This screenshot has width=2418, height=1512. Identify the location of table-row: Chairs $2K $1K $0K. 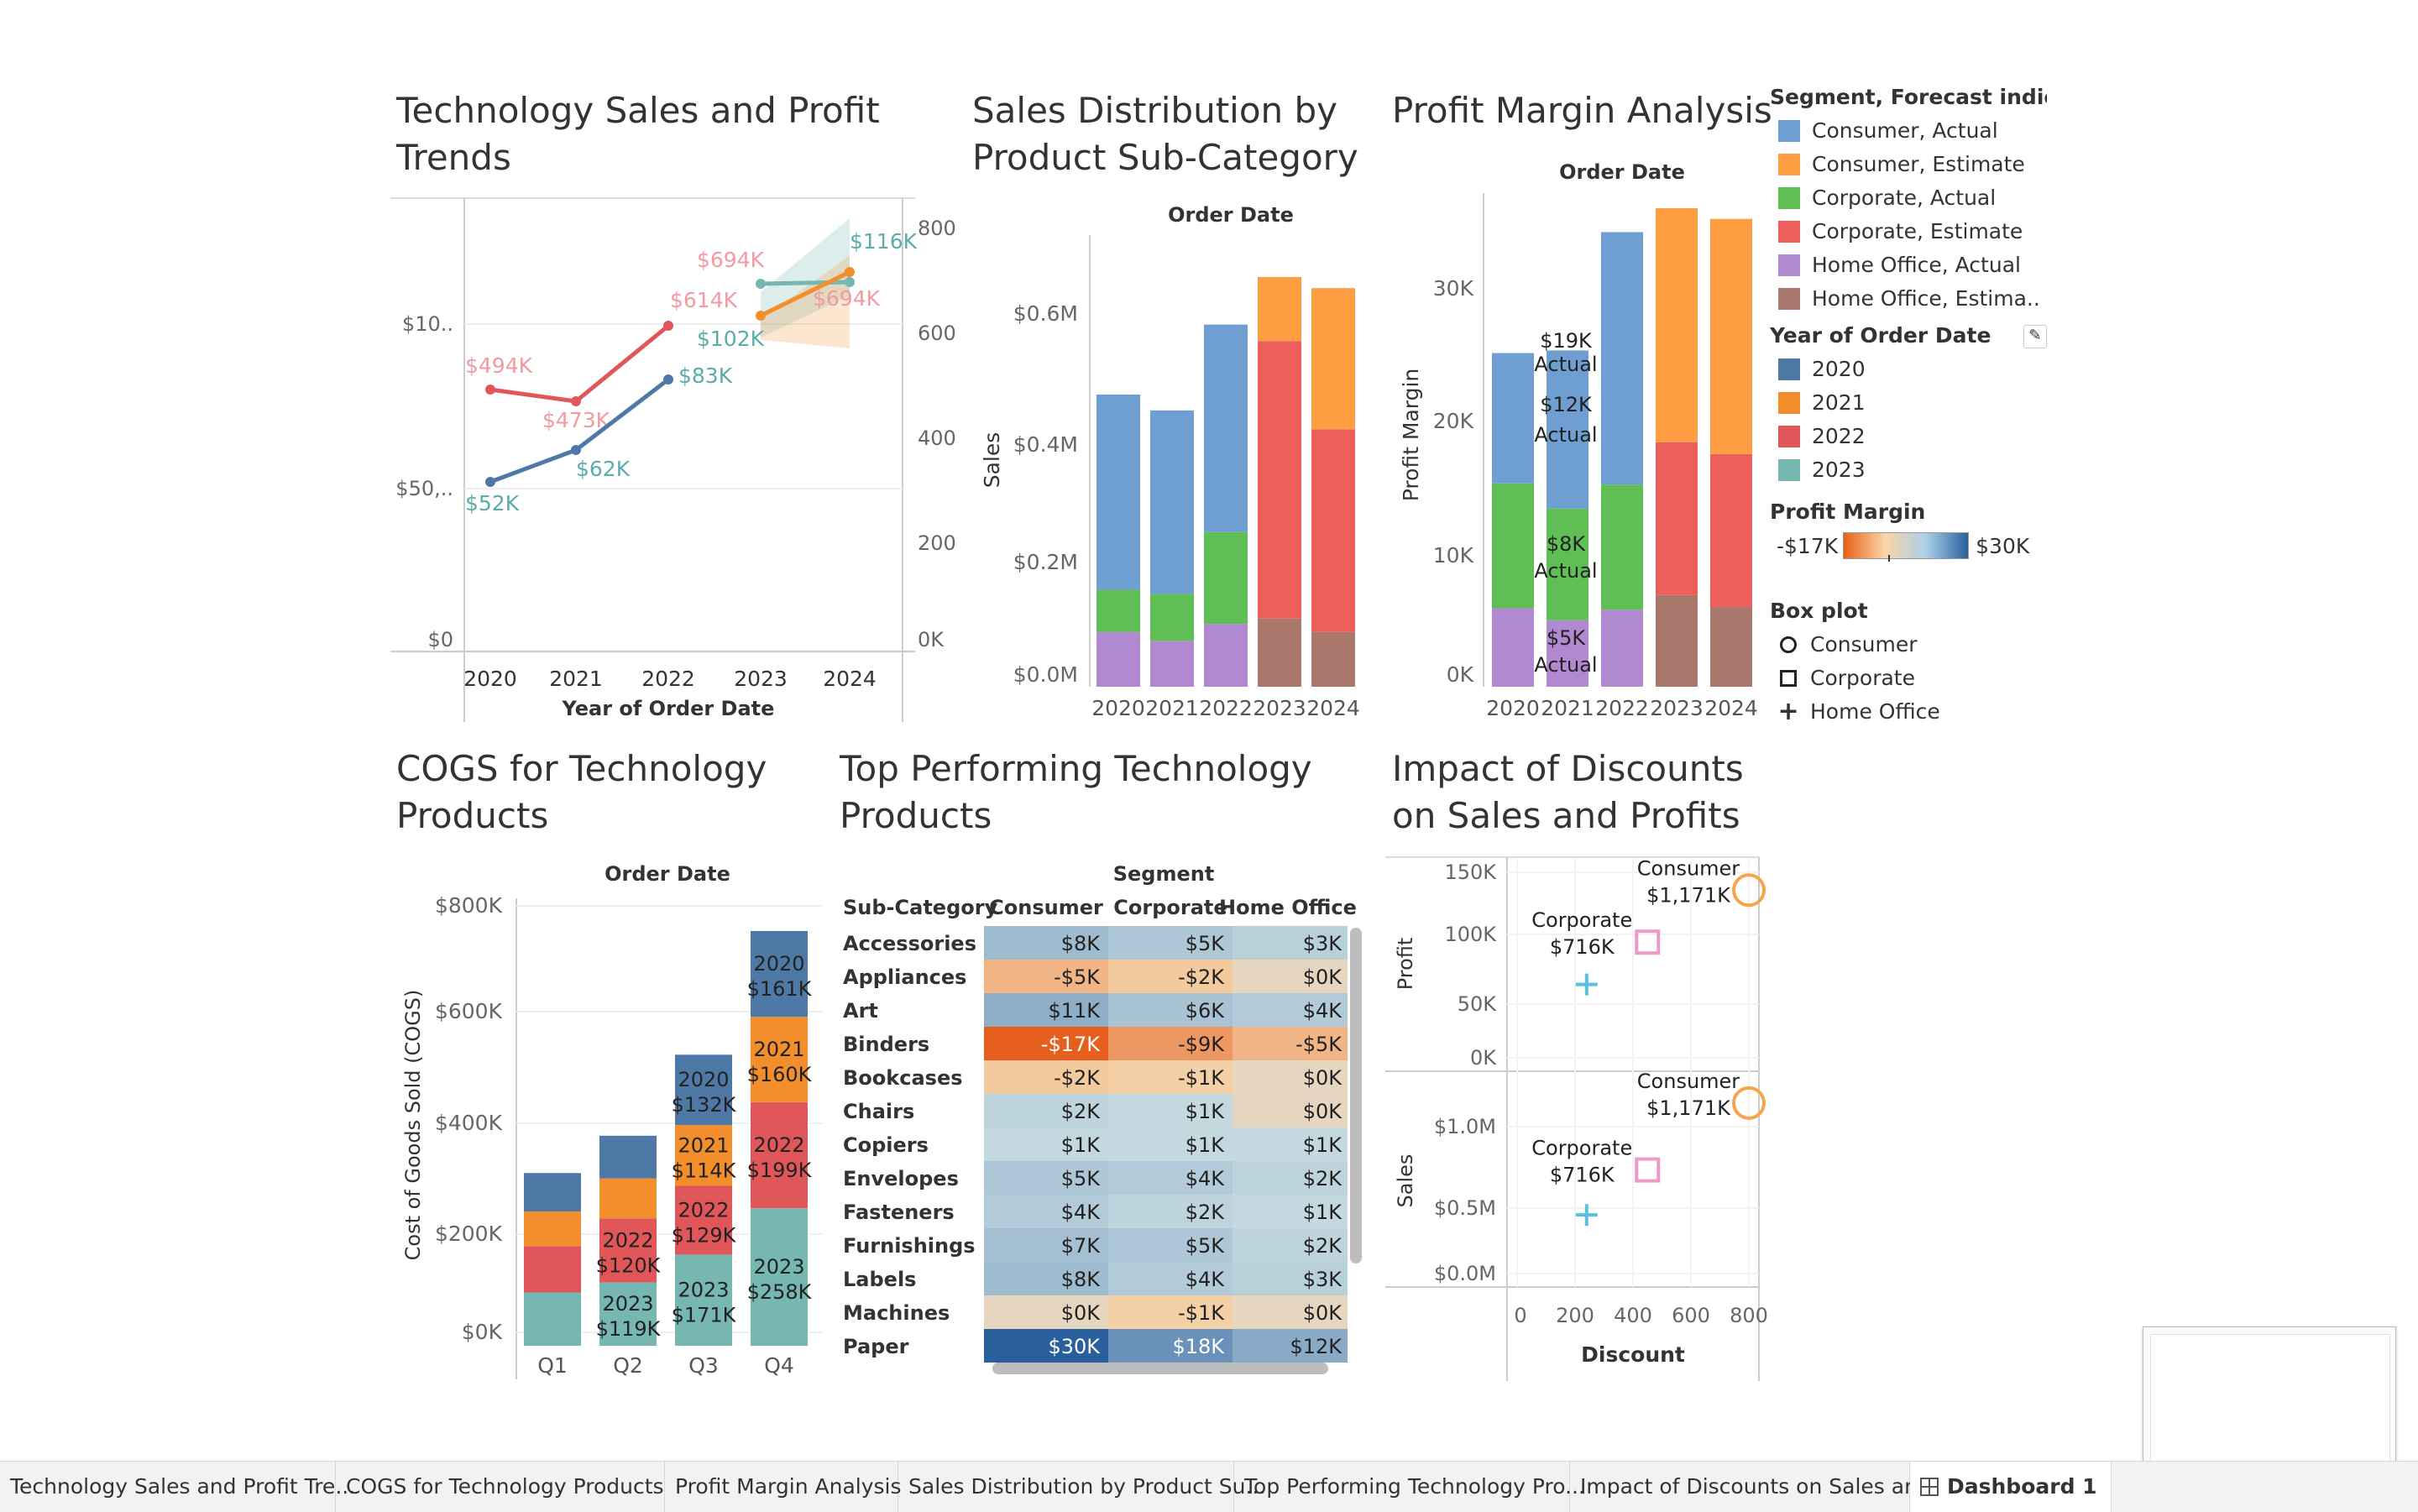
(1096, 1110).